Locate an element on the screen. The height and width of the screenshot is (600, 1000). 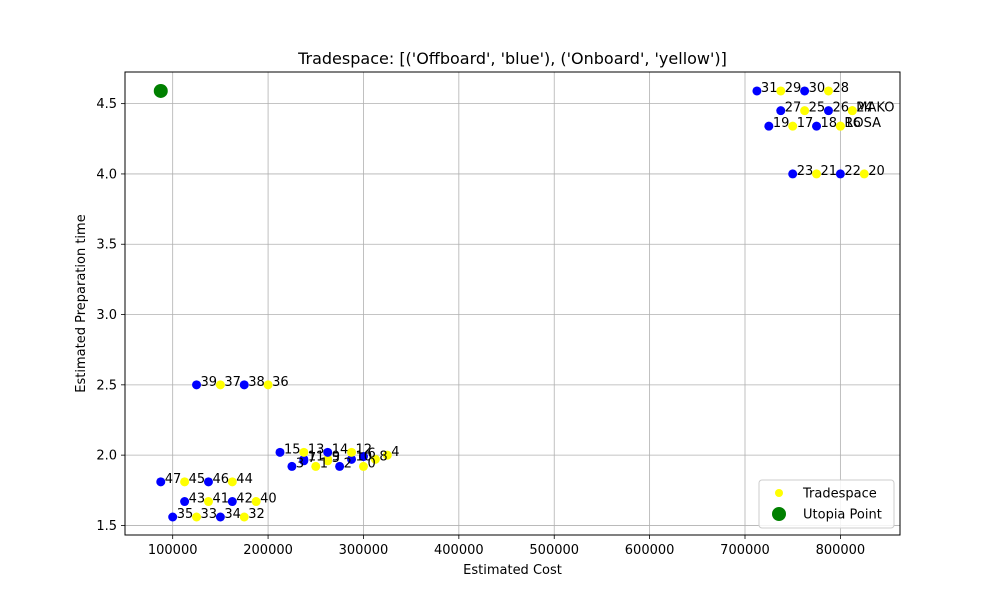
data-point-label: 39 is located at coordinates (209, 382).